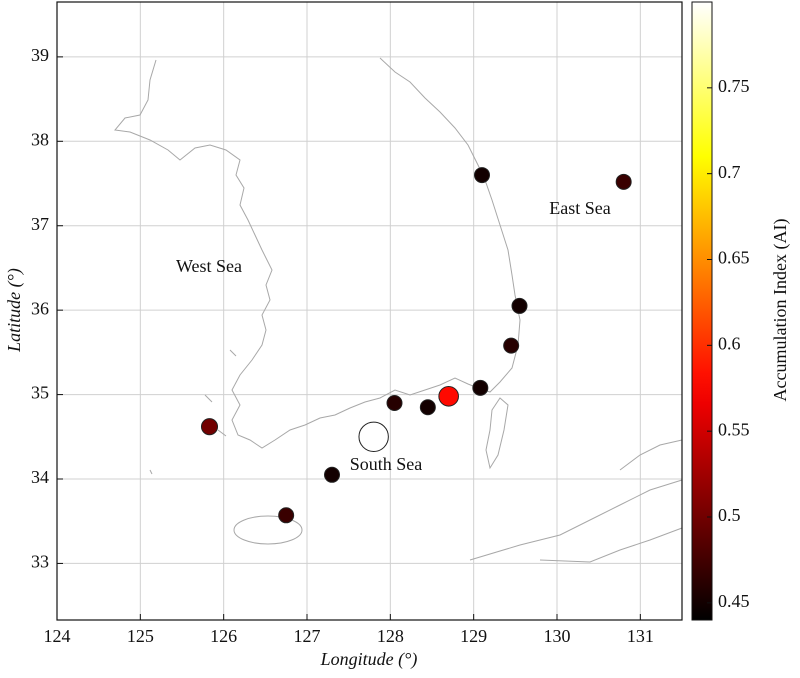 Image resolution: width=800 pixels, height=678 pixels. I want to click on colorbar-tick-label: 0.55, so click(734, 429).